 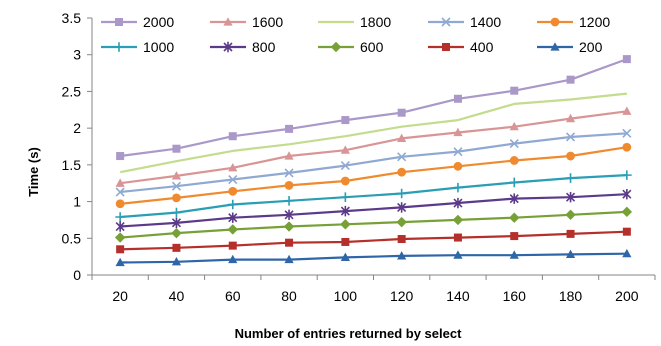 I want to click on x-tick-label: 160, so click(x=515, y=296).